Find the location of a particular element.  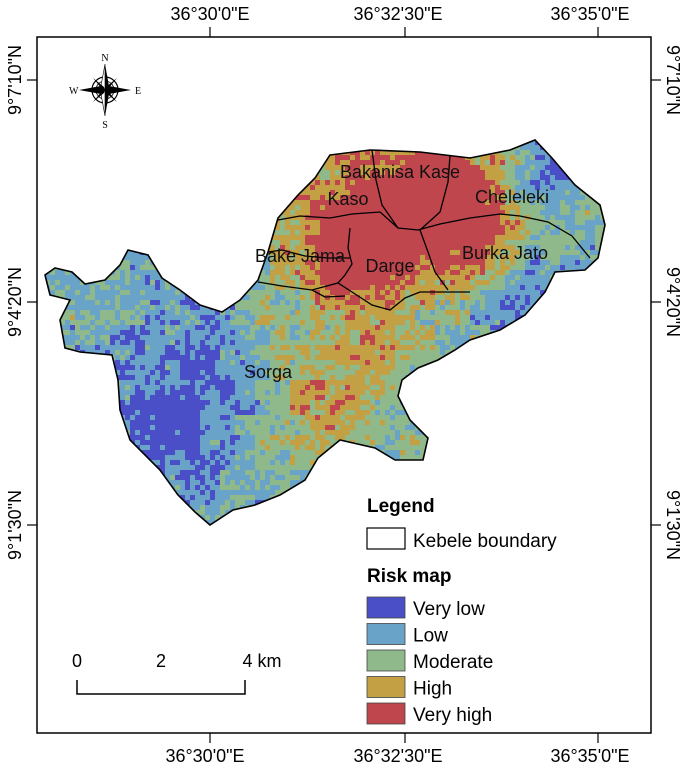

compass-s-label: S is located at coordinates (105, 125).